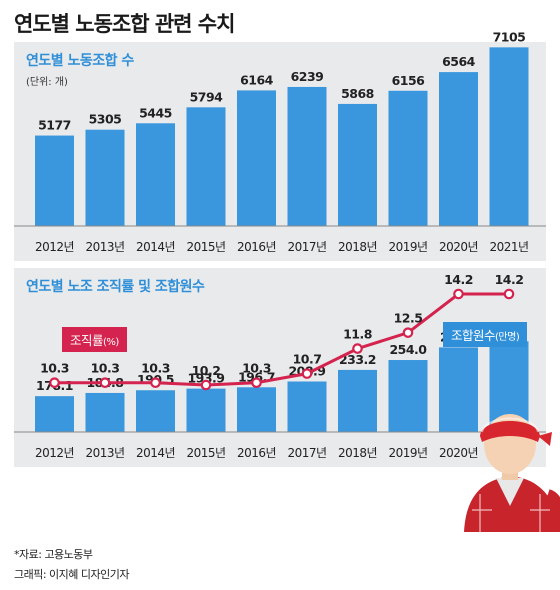  Describe the element at coordinates (54, 453) in the screenshot. I see `members-tick-label: 2012년` at that location.